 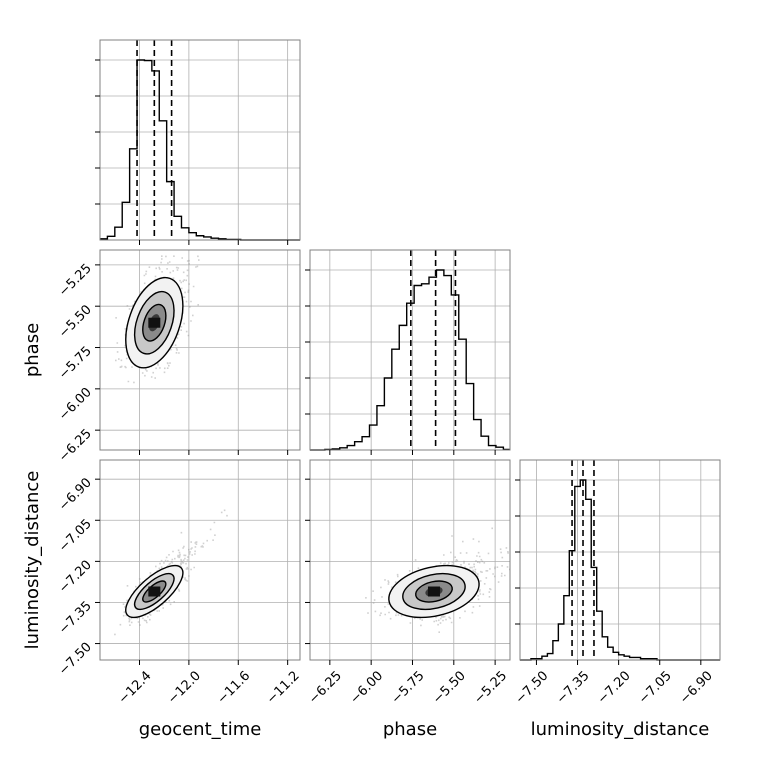 What do you see at coordinates (32, 350) in the screenshot?
I see `y-axis-label-phase: phase` at bounding box center [32, 350].